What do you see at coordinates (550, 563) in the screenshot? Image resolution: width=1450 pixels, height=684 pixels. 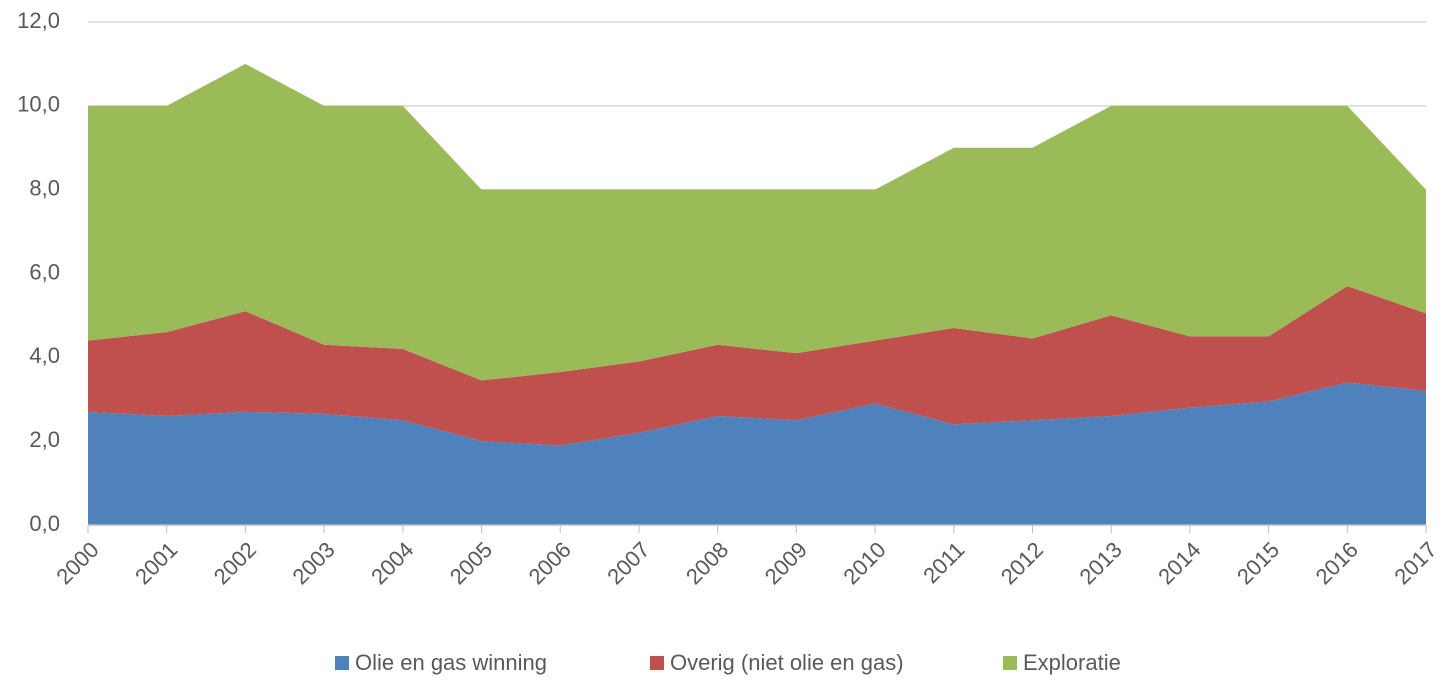 I see `x-tick-label: 2006` at bounding box center [550, 563].